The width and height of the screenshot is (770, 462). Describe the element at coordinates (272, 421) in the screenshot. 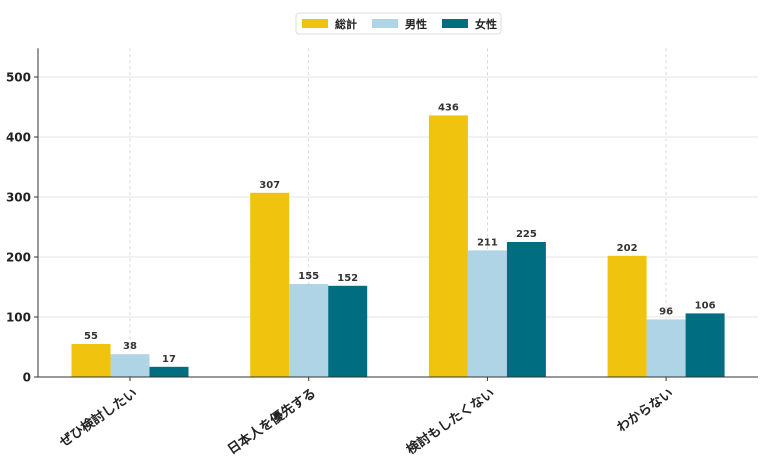

I see `x-tick-label: 日本人を優先する` at that location.